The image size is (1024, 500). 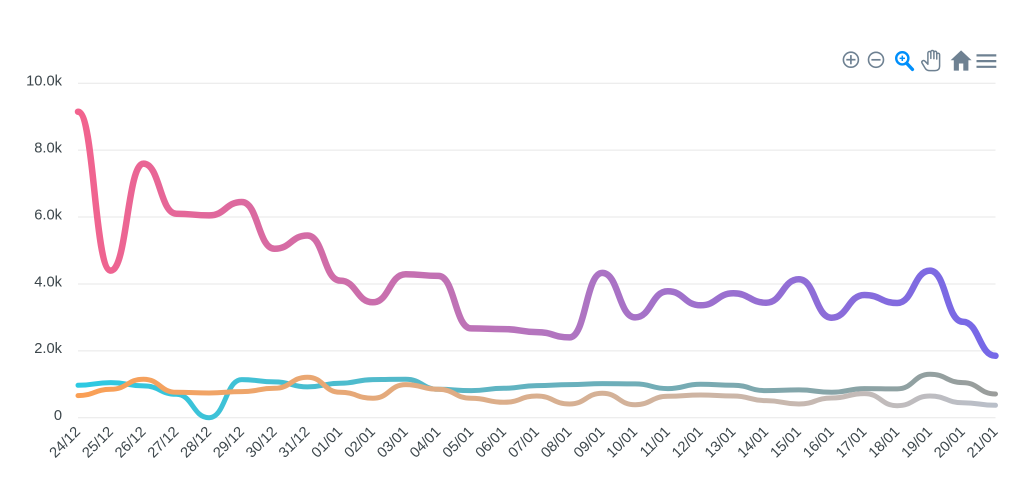 What do you see at coordinates (294, 442) in the screenshot?
I see `svg-text: 31/12` at bounding box center [294, 442].